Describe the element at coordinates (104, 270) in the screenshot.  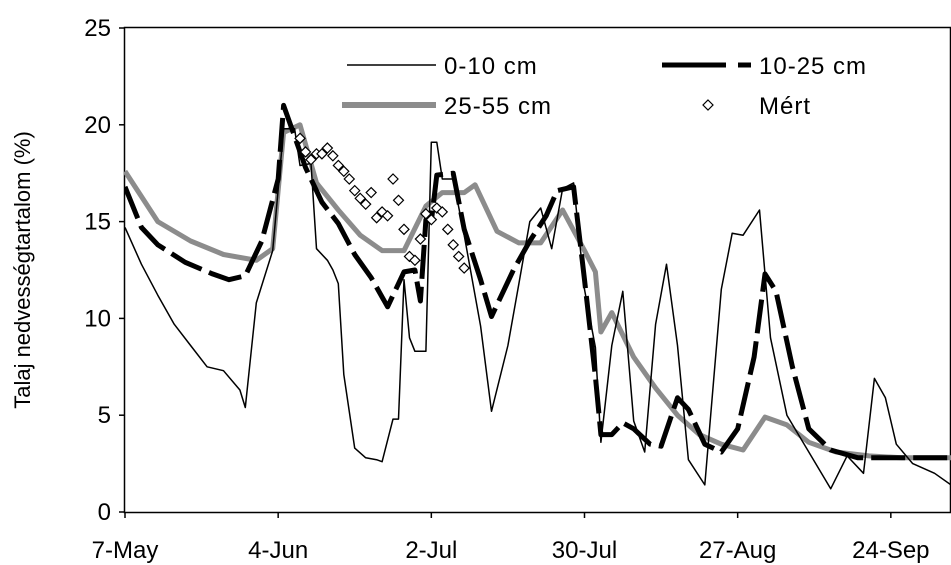
I see `y-axis: 0 5 10 15 20 25` at that location.